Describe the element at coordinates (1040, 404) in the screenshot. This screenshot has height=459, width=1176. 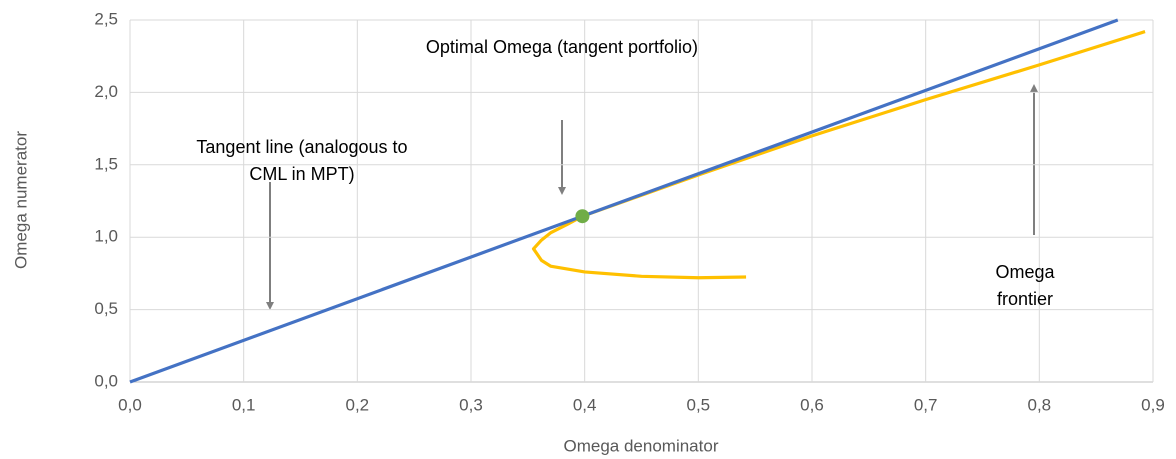
I see `x-tick-label: 0,8` at that location.